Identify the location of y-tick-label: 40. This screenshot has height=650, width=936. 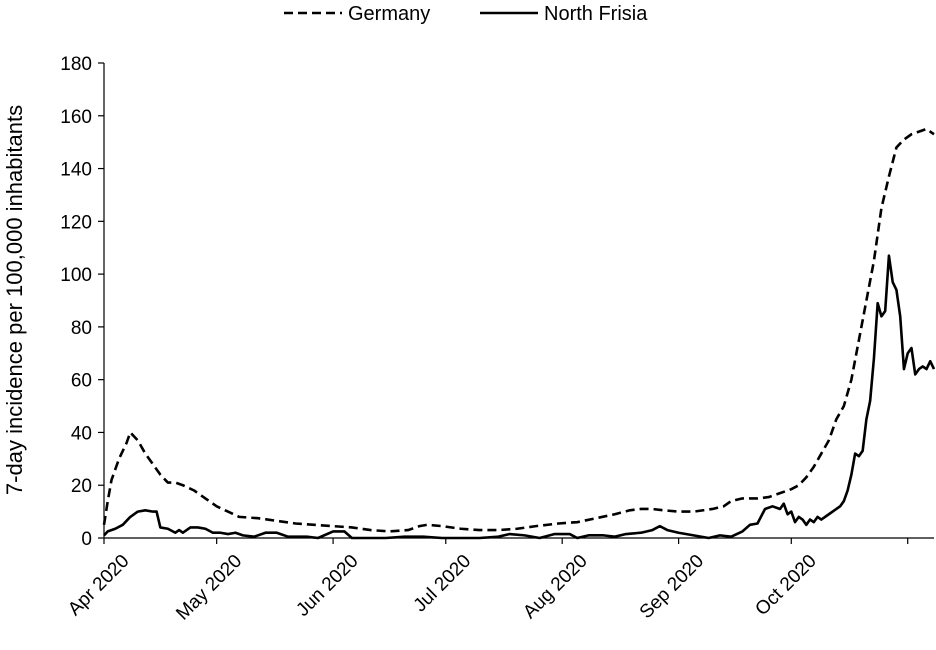
(81, 433).